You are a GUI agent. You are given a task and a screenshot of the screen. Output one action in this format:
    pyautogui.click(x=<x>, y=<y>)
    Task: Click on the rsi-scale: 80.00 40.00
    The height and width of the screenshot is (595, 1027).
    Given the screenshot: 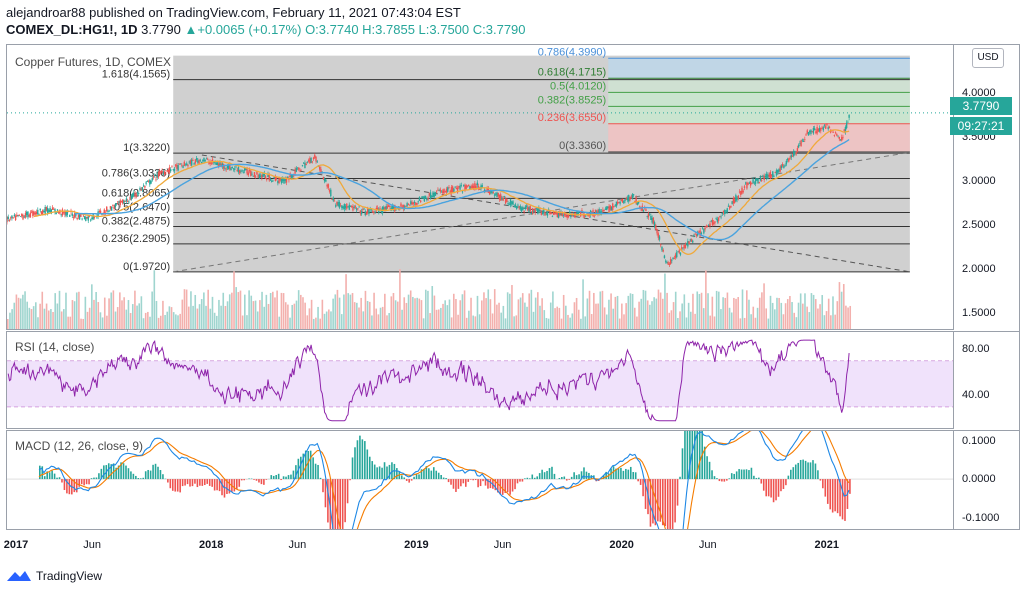 What is the action you would take?
    pyautogui.click(x=987, y=380)
    